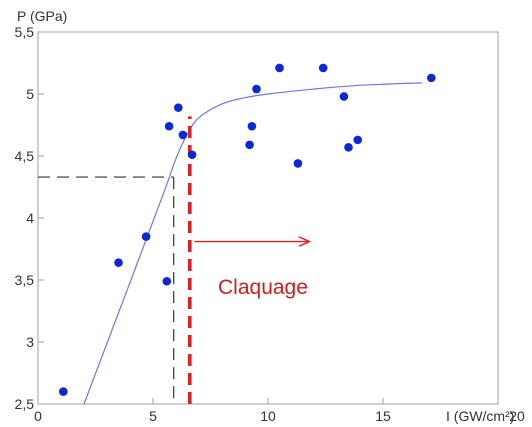  I want to click on x-tick-label: 10, so click(268, 416).